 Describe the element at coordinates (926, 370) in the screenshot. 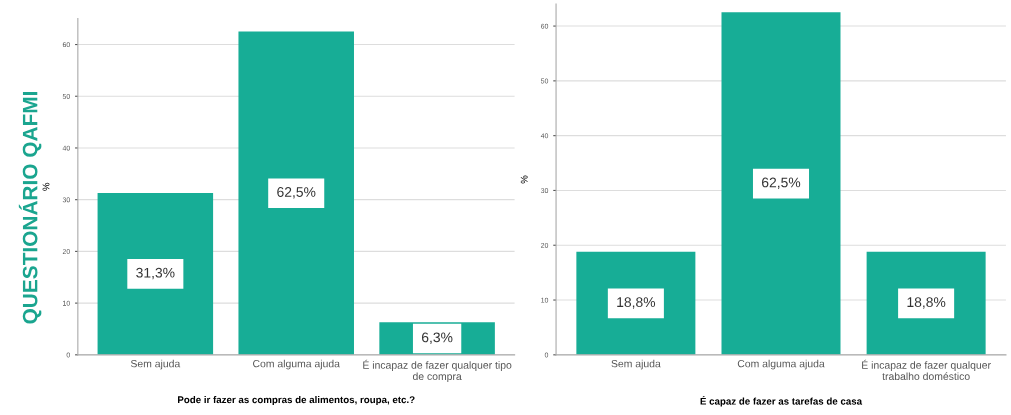

I see `x-tick-label: É incapaz de fazer qualquer trabalho doméstico` at that location.